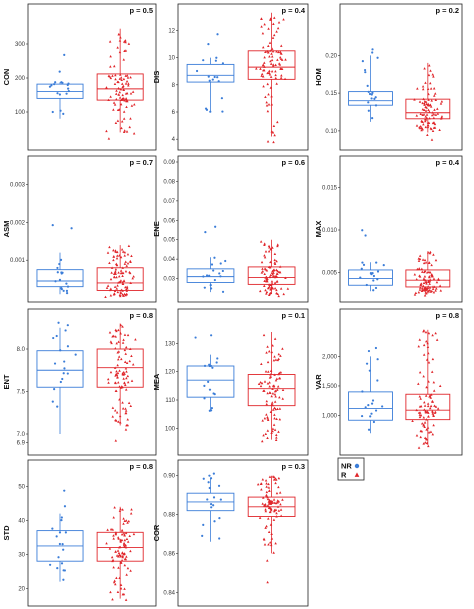 The width and height of the screenshot is (474, 609). What do you see at coordinates (6, 381) in the screenshot?
I see `y-axis-label: ENT` at bounding box center [6, 381].